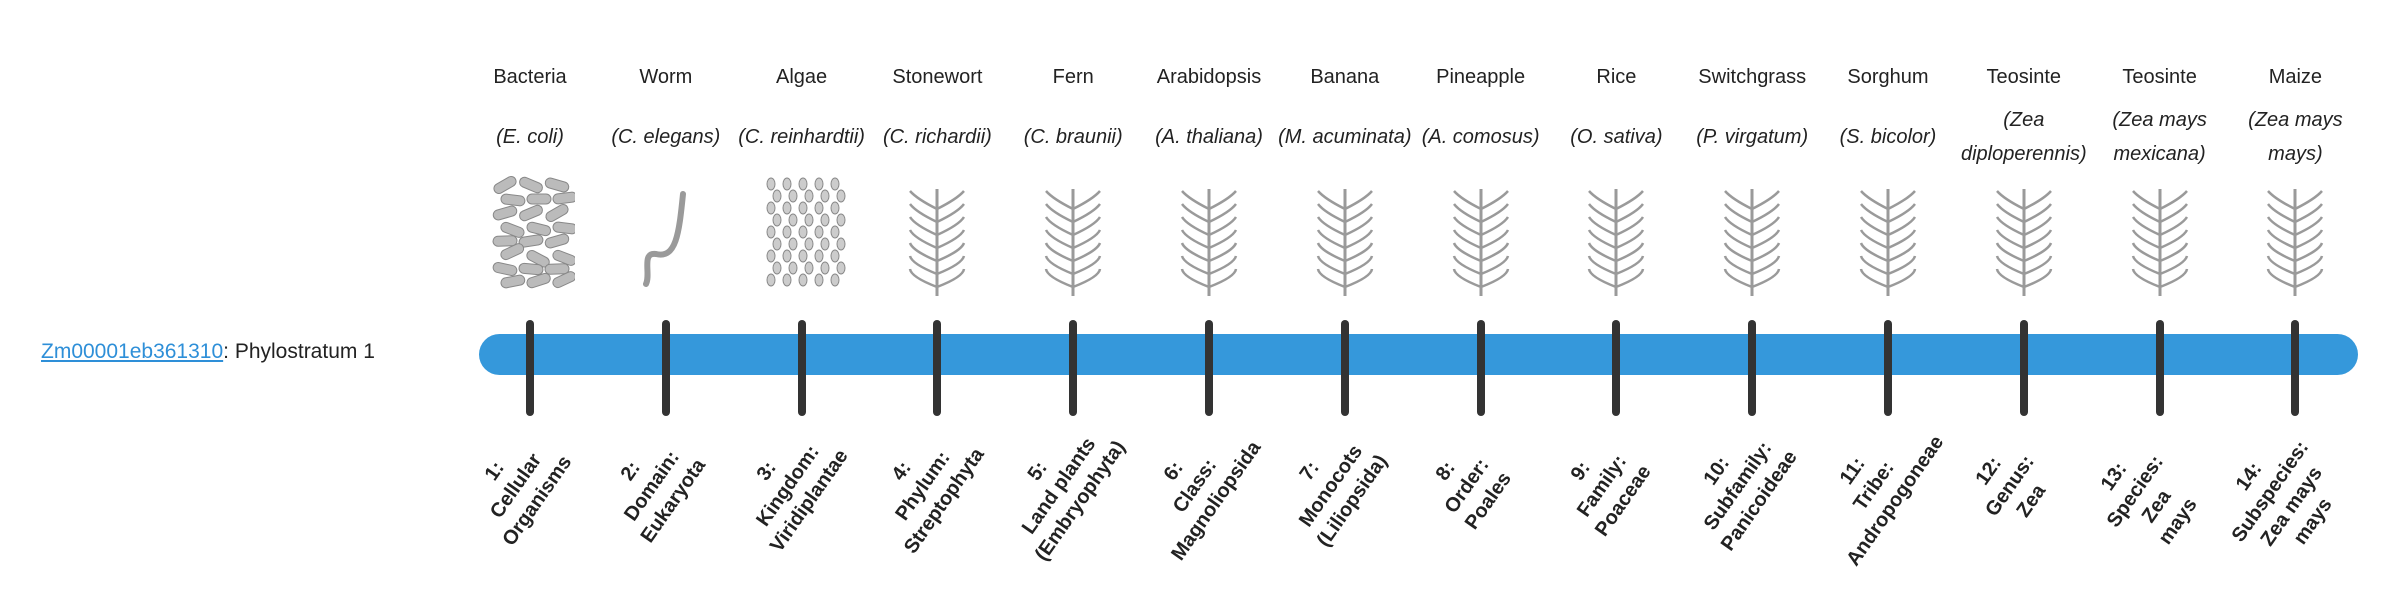 The height and width of the screenshot is (611, 2400). What do you see at coordinates (802, 77) in the screenshot?
I see `organism-common-name: Algae` at bounding box center [802, 77].